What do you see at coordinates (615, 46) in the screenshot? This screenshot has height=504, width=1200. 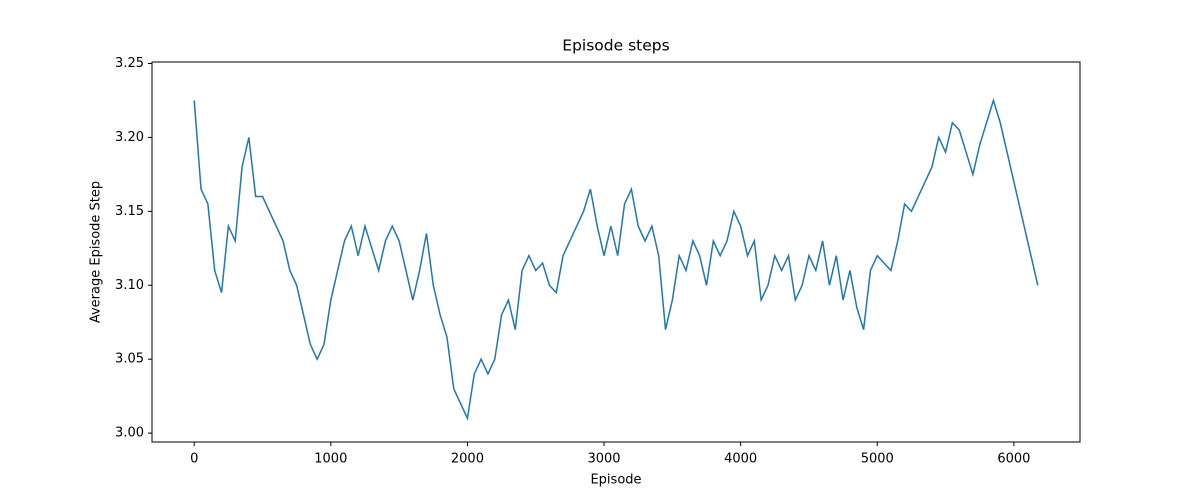 I see `chart-title: Episode steps` at bounding box center [615, 46].